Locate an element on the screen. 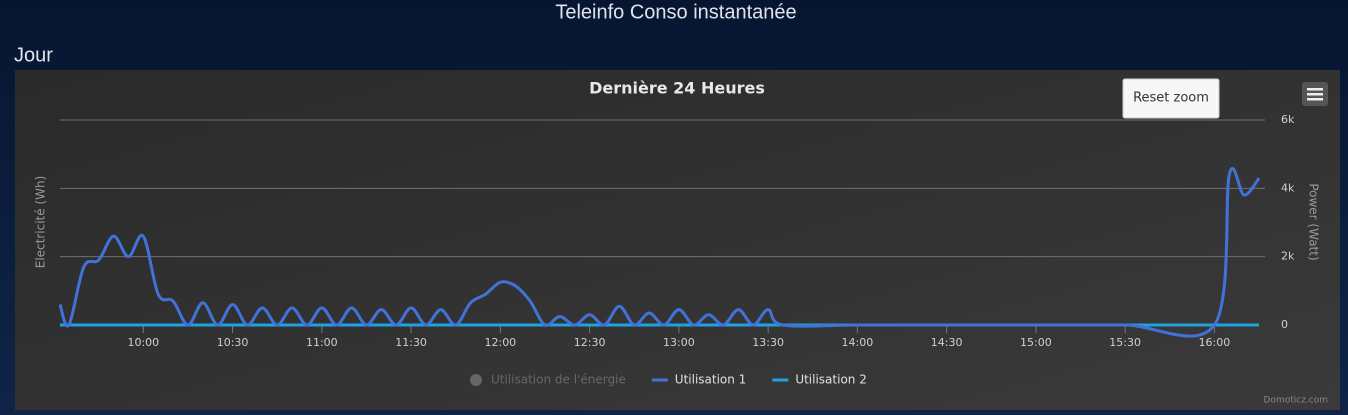 This screenshot has height=415, width=1348. menu-button is located at coordinates (1315, 94).